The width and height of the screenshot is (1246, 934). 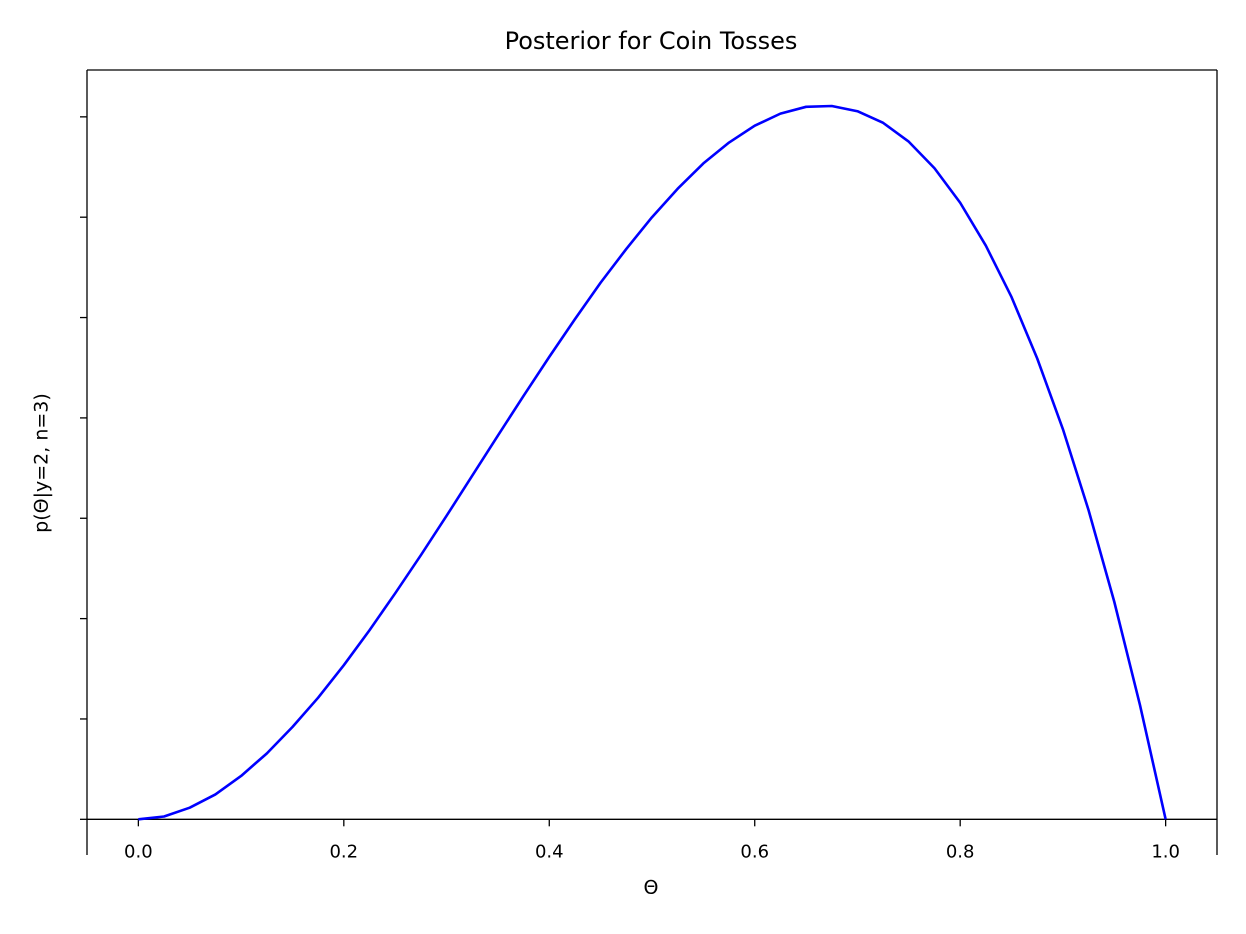 What do you see at coordinates (1165, 851) in the screenshot?
I see `x-tick-label: 1.0` at bounding box center [1165, 851].